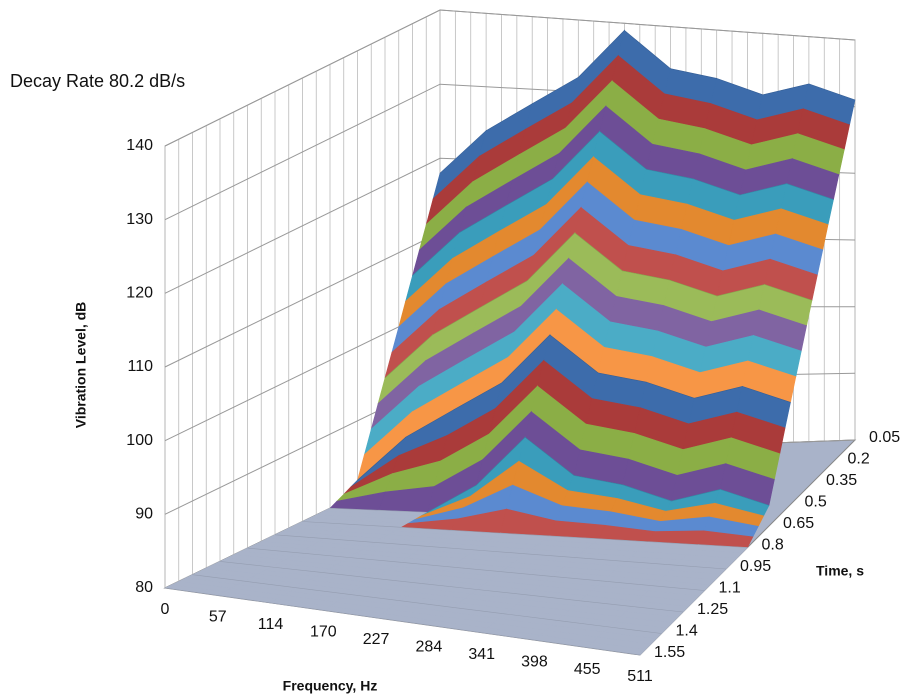 Image resolution: width=920 pixels, height=698 pixels. I want to click on x-tick-label: 455, so click(587, 669).